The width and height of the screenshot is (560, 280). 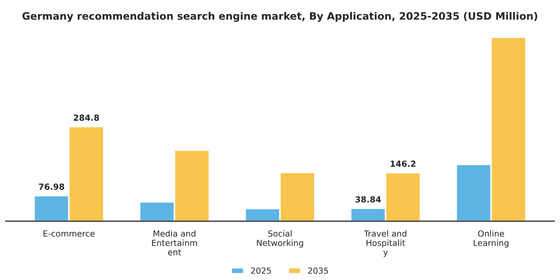 What do you see at coordinates (491, 239) in the screenshot?
I see `x-tick-label: Online Learning` at bounding box center [491, 239].